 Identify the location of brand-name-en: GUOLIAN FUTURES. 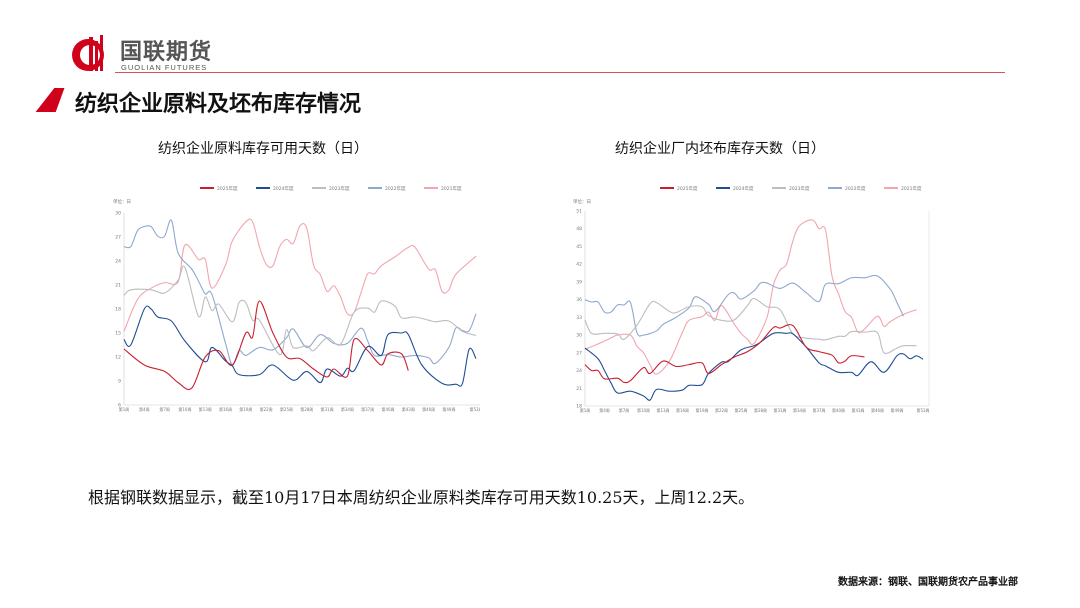
(164, 67).